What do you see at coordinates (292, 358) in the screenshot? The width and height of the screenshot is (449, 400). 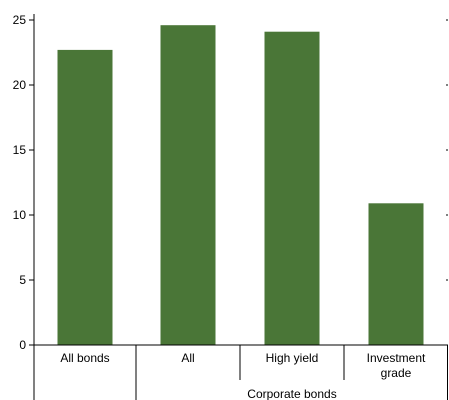 I see `x-tick-label: High yield` at bounding box center [292, 358].